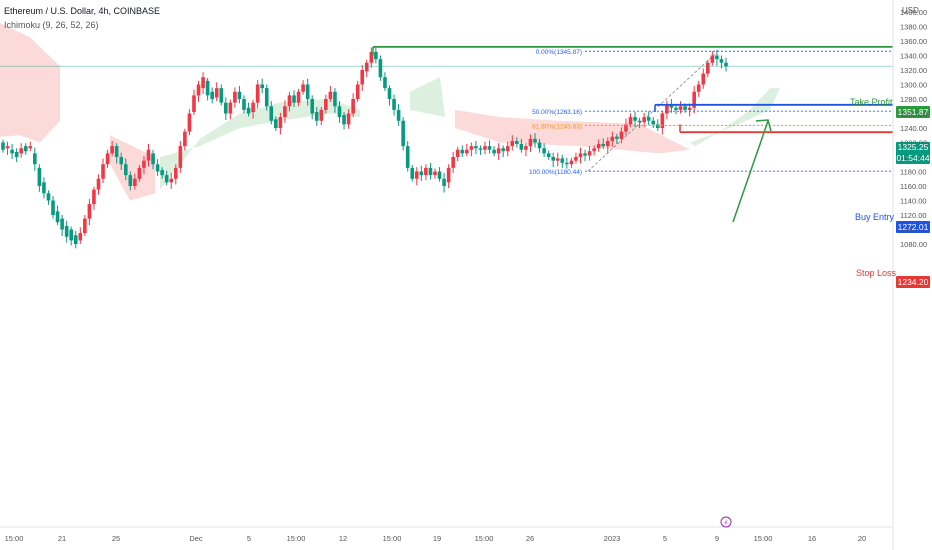 The image size is (932, 550). I want to click on x-tick-label: 16, so click(812, 538).